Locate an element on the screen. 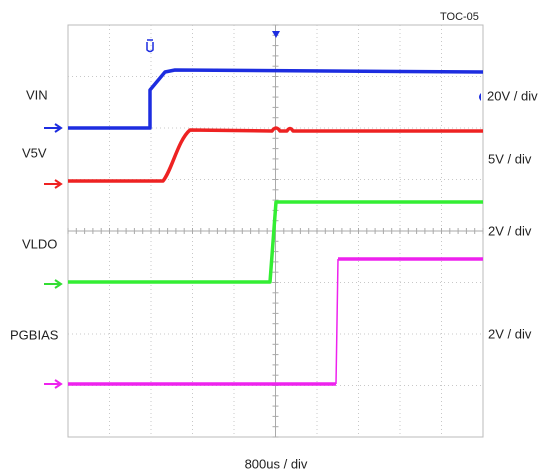  v5v-marker is located at coordinates (53, 184).